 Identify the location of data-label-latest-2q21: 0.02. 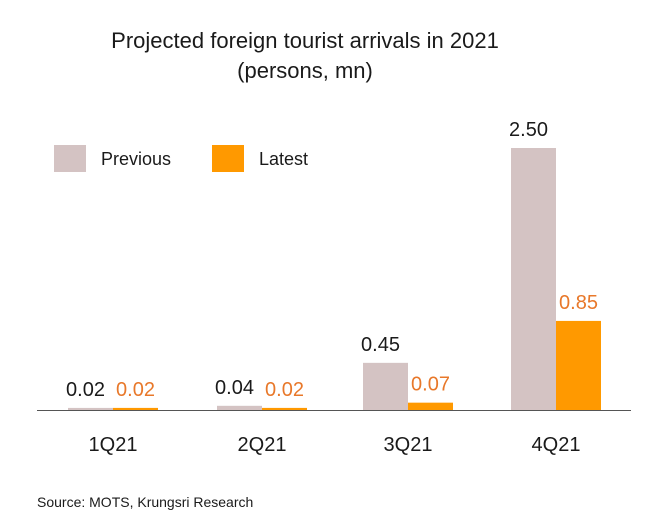
(284, 390).